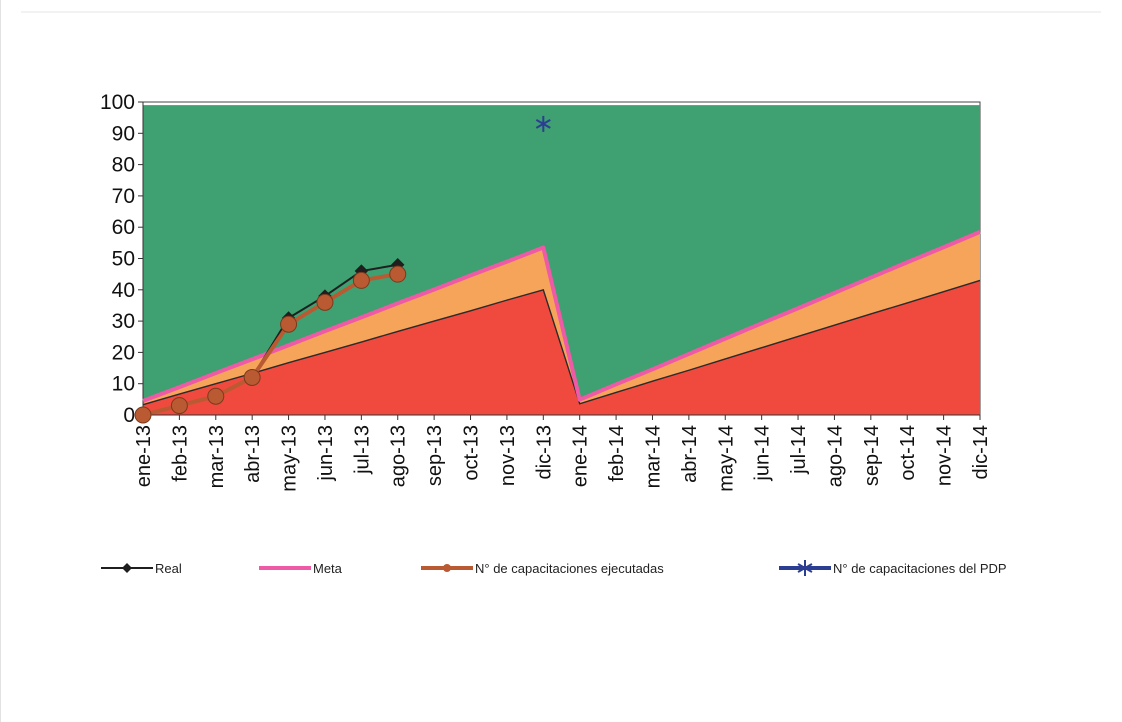 This screenshot has height=722, width=1122. What do you see at coordinates (472, 453) in the screenshot?
I see `x-tick-label: oct-13` at bounding box center [472, 453].